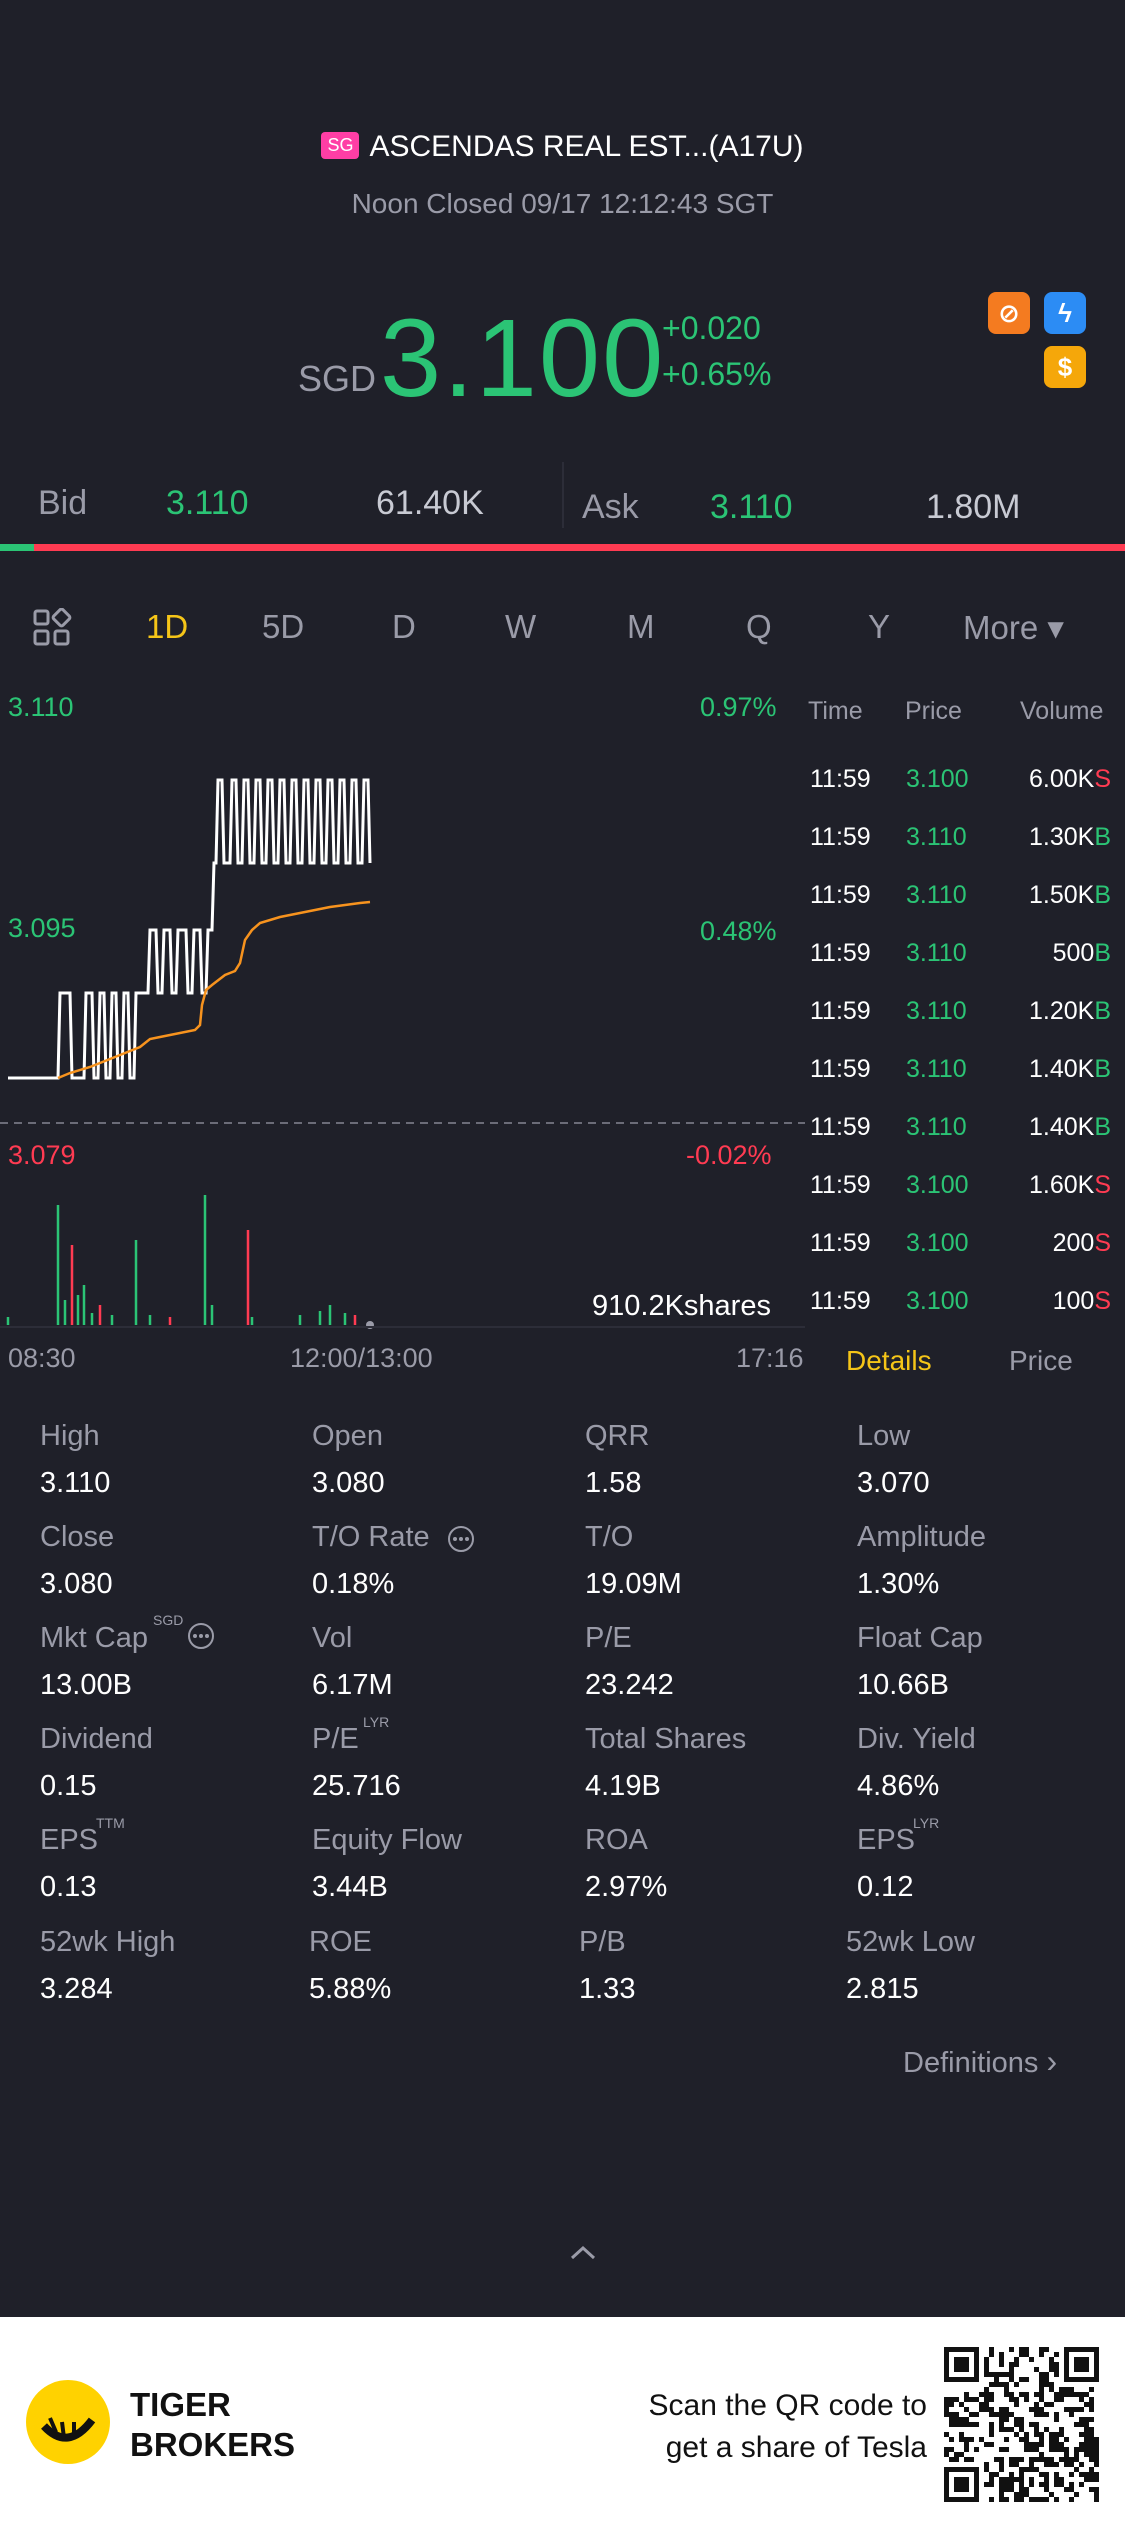 The height and width of the screenshot is (2527, 1125). What do you see at coordinates (1061, 1069) in the screenshot?
I see `tick-volume-value: 1.40K` at bounding box center [1061, 1069].